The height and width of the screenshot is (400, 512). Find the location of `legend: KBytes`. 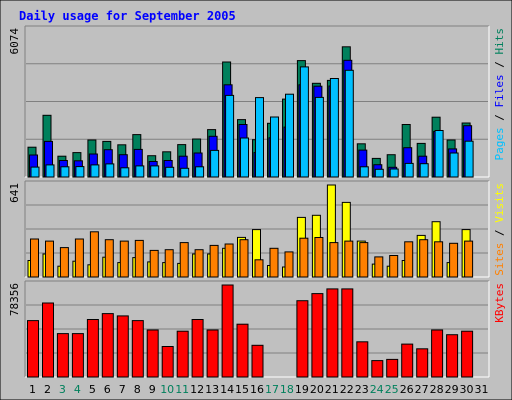

legend: KBytes is located at coordinates (499, 303).